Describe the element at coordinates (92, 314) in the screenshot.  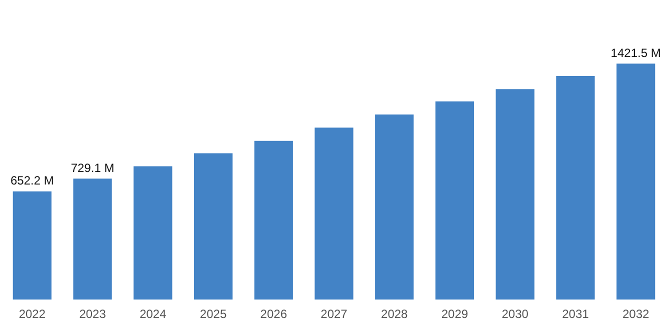
I see `x-tick-label: 2023` at that location.